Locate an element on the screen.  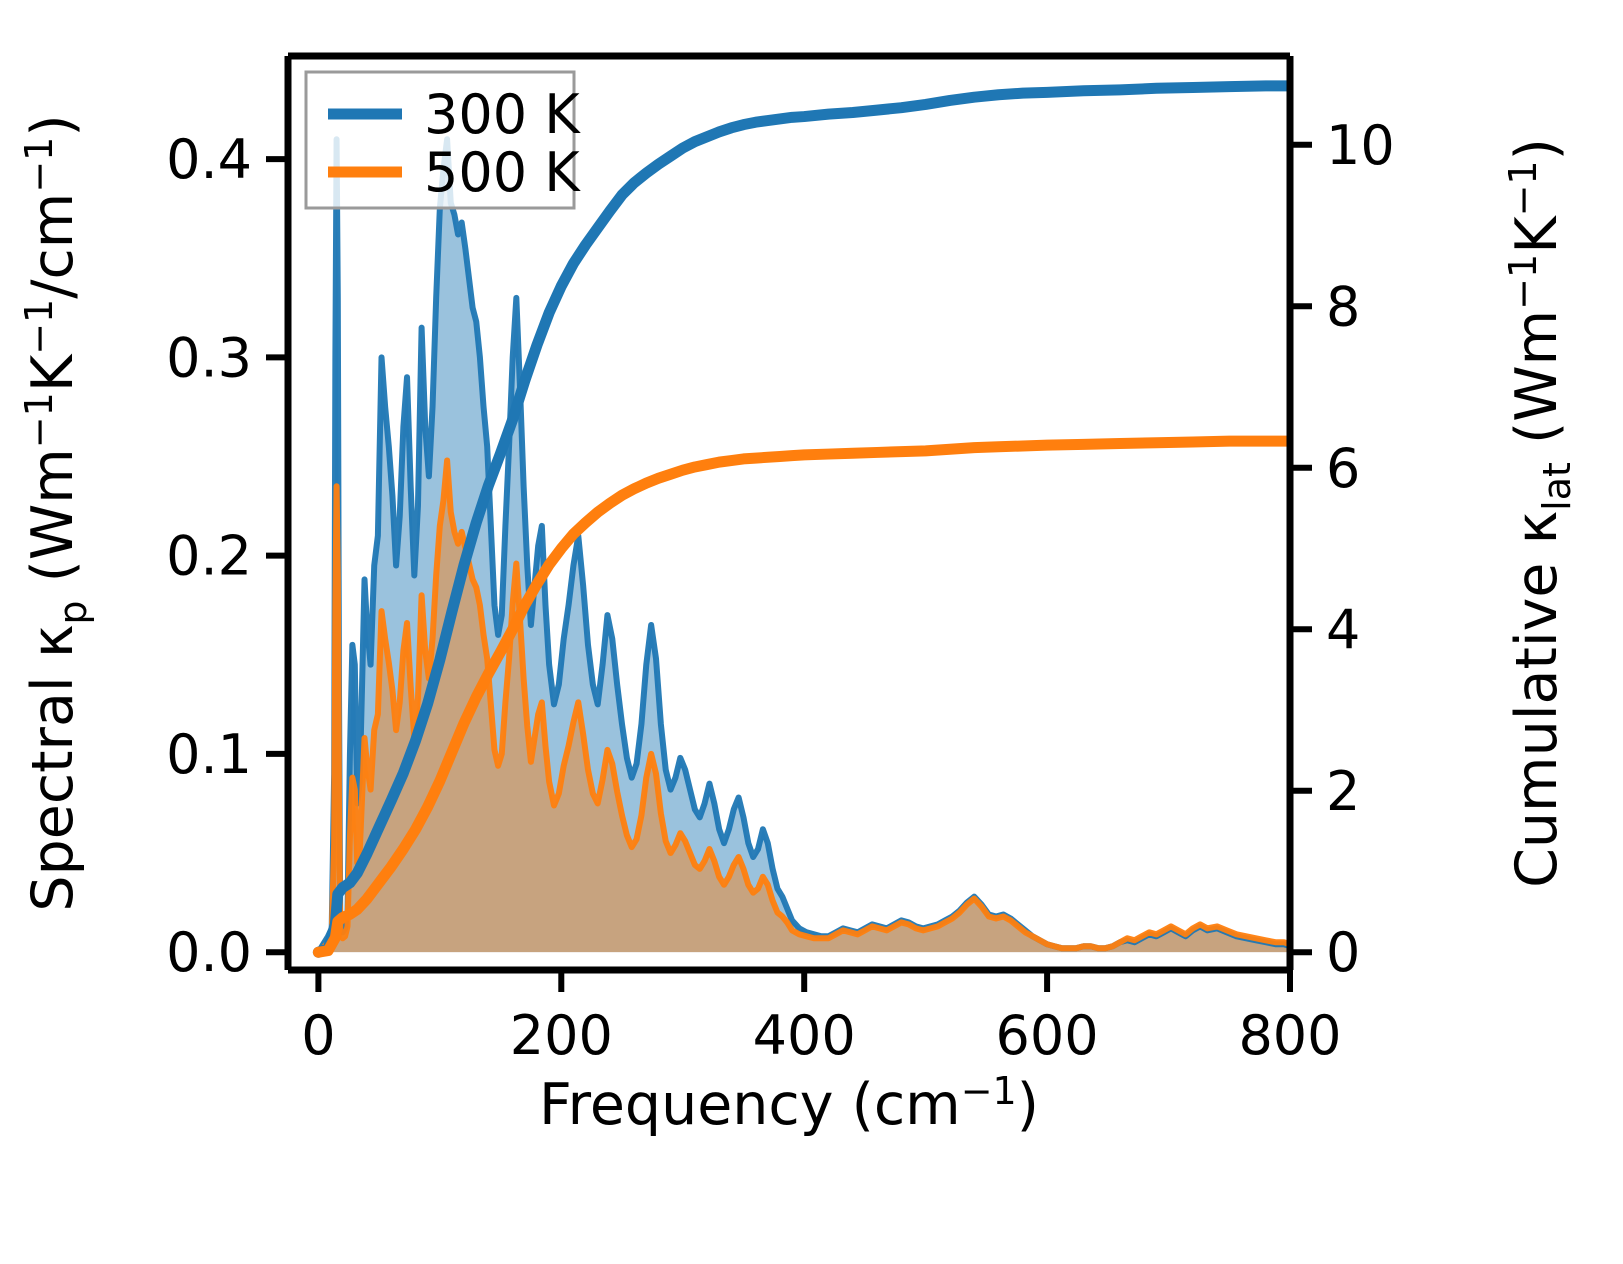
y-axis-left-title: Spectral κp (Wm−1K−1/cm−1) is located at coordinates (56, 512).